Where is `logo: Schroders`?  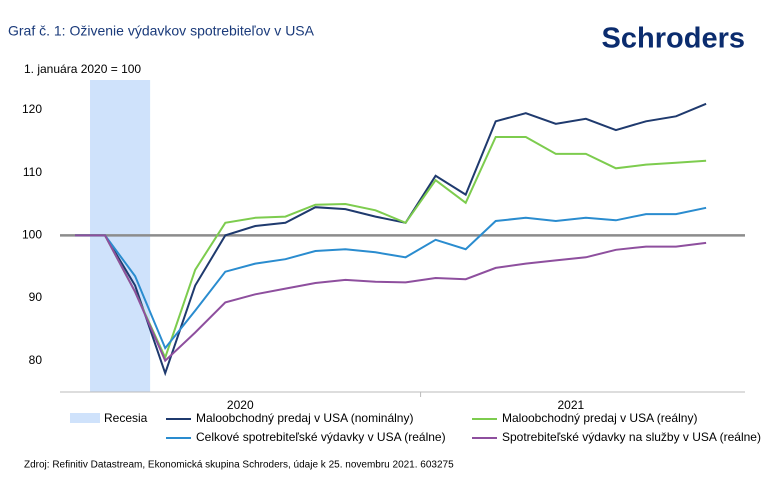 logo: Schroders is located at coordinates (673, 39).